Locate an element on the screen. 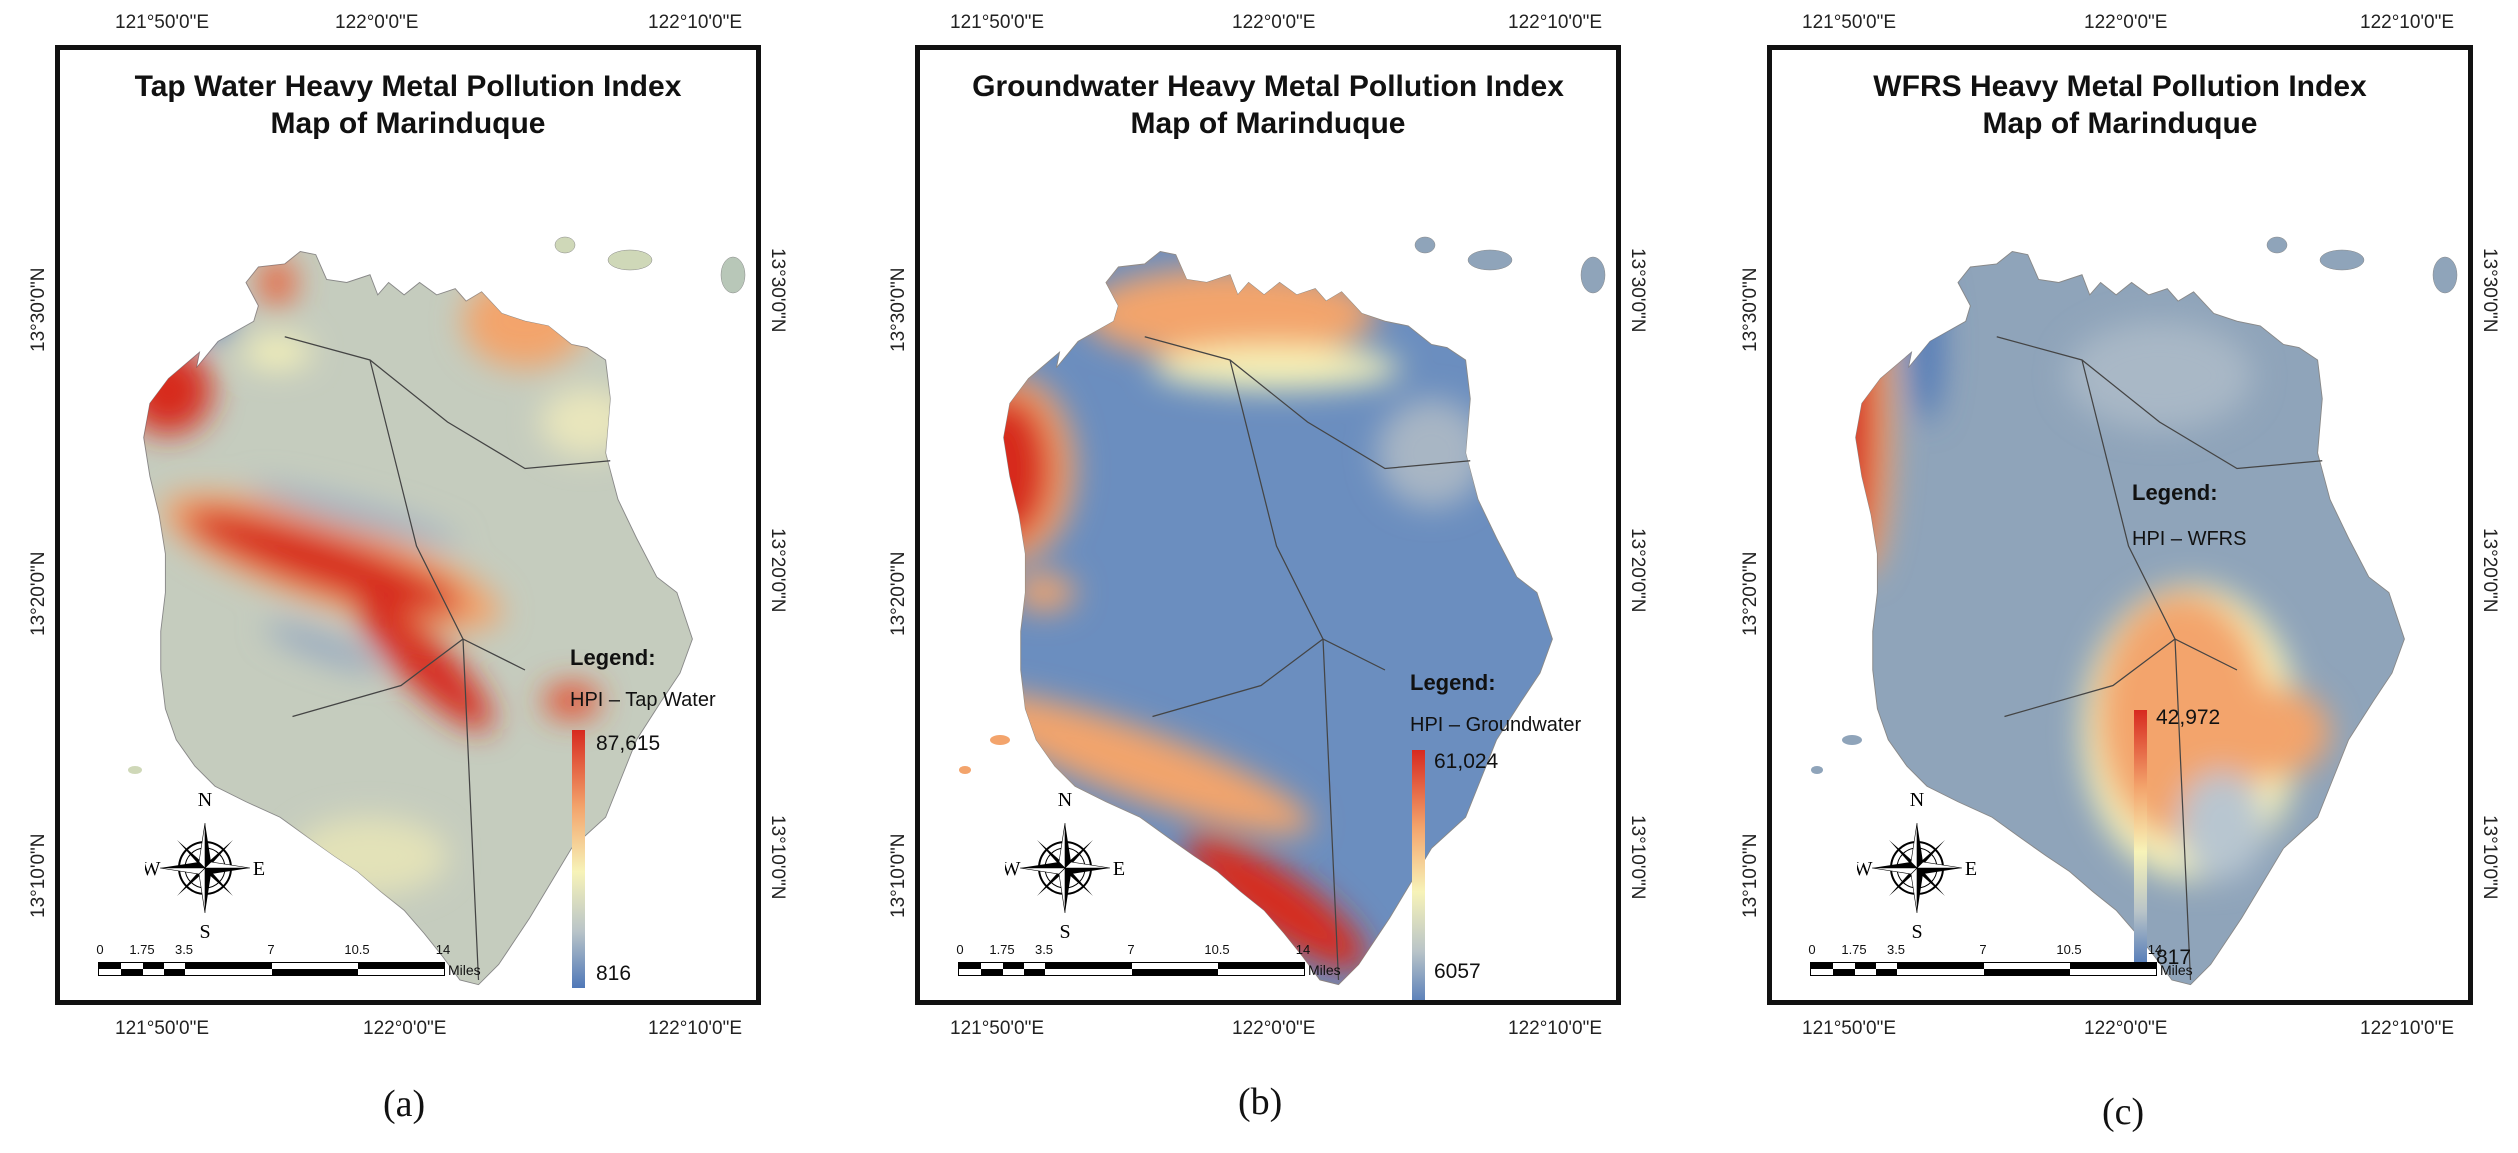  compass-e: E is located at coordinates (1971, 869).